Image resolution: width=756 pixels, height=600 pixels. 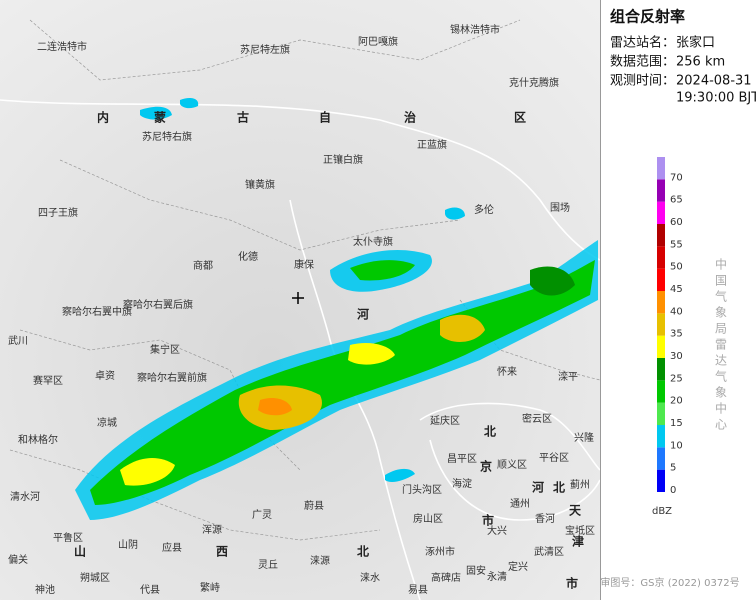 What do you see at coordinates (462, 459) in the screenshot?
I see `place-label: 昌平区` at bounding box center [462, 459].